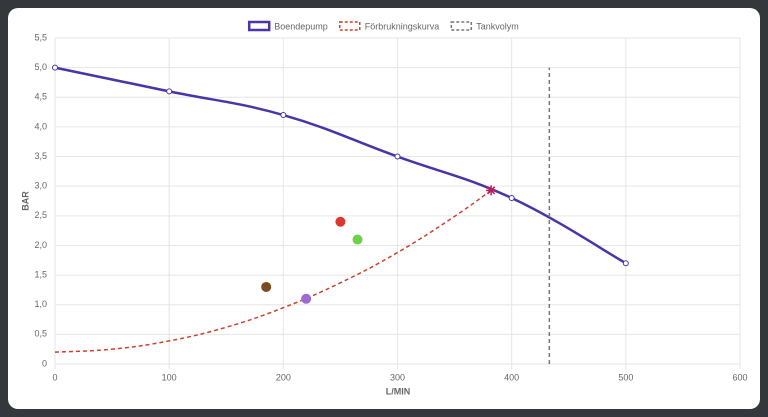  I want to click on x-tick-label: 100, so click(169, 377).